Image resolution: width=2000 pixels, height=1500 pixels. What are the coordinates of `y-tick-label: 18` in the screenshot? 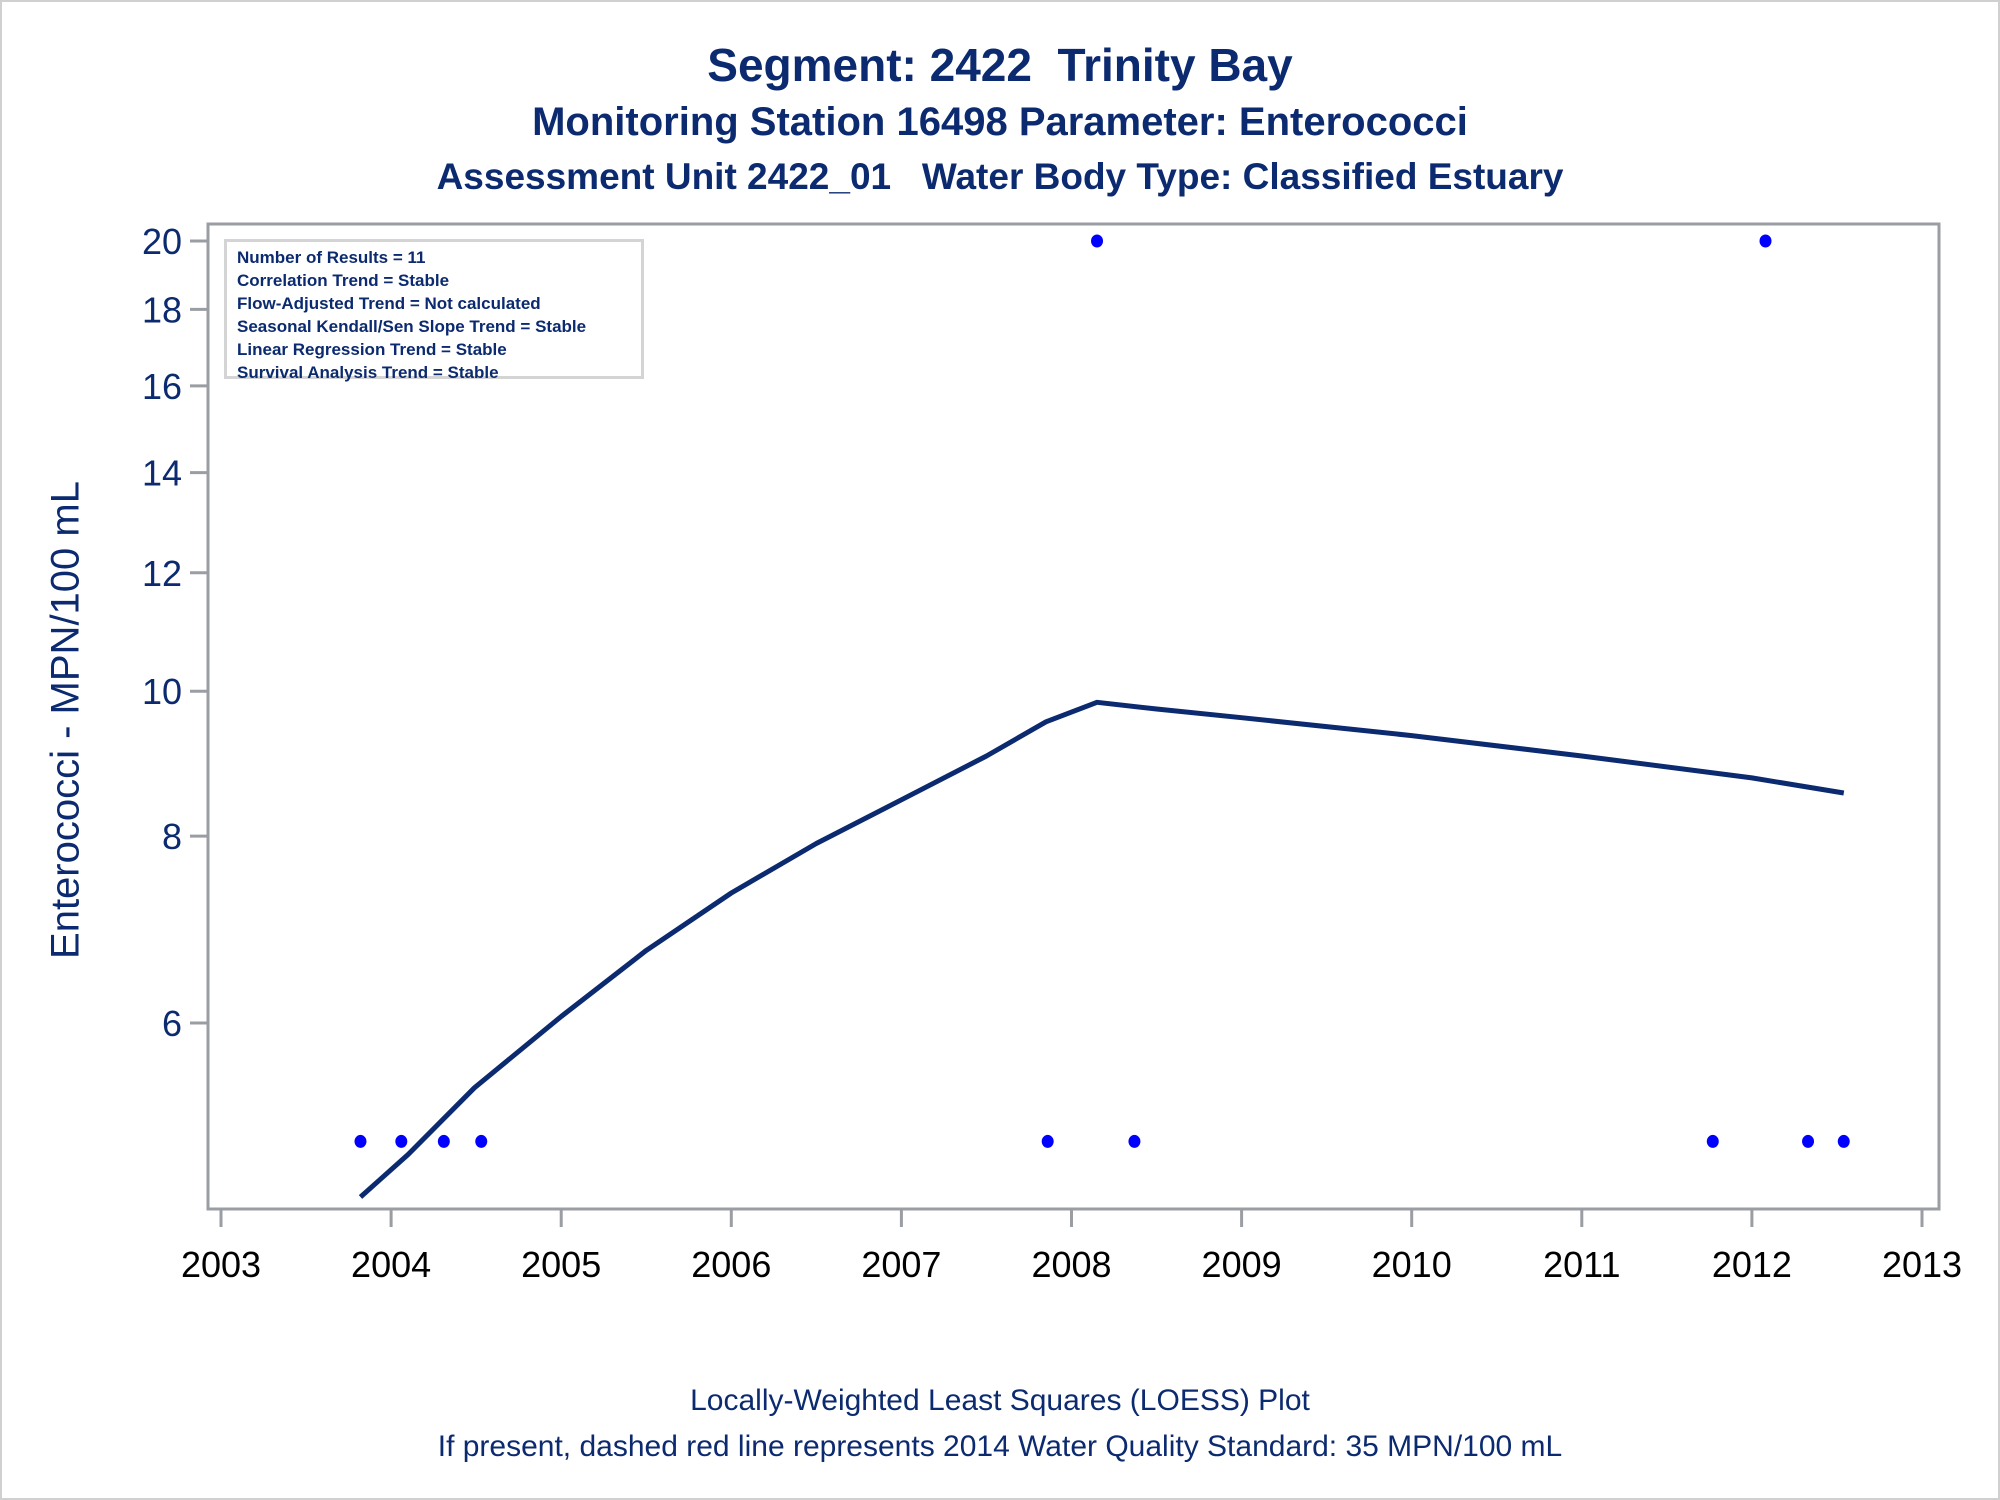 It's located at (162, 309).